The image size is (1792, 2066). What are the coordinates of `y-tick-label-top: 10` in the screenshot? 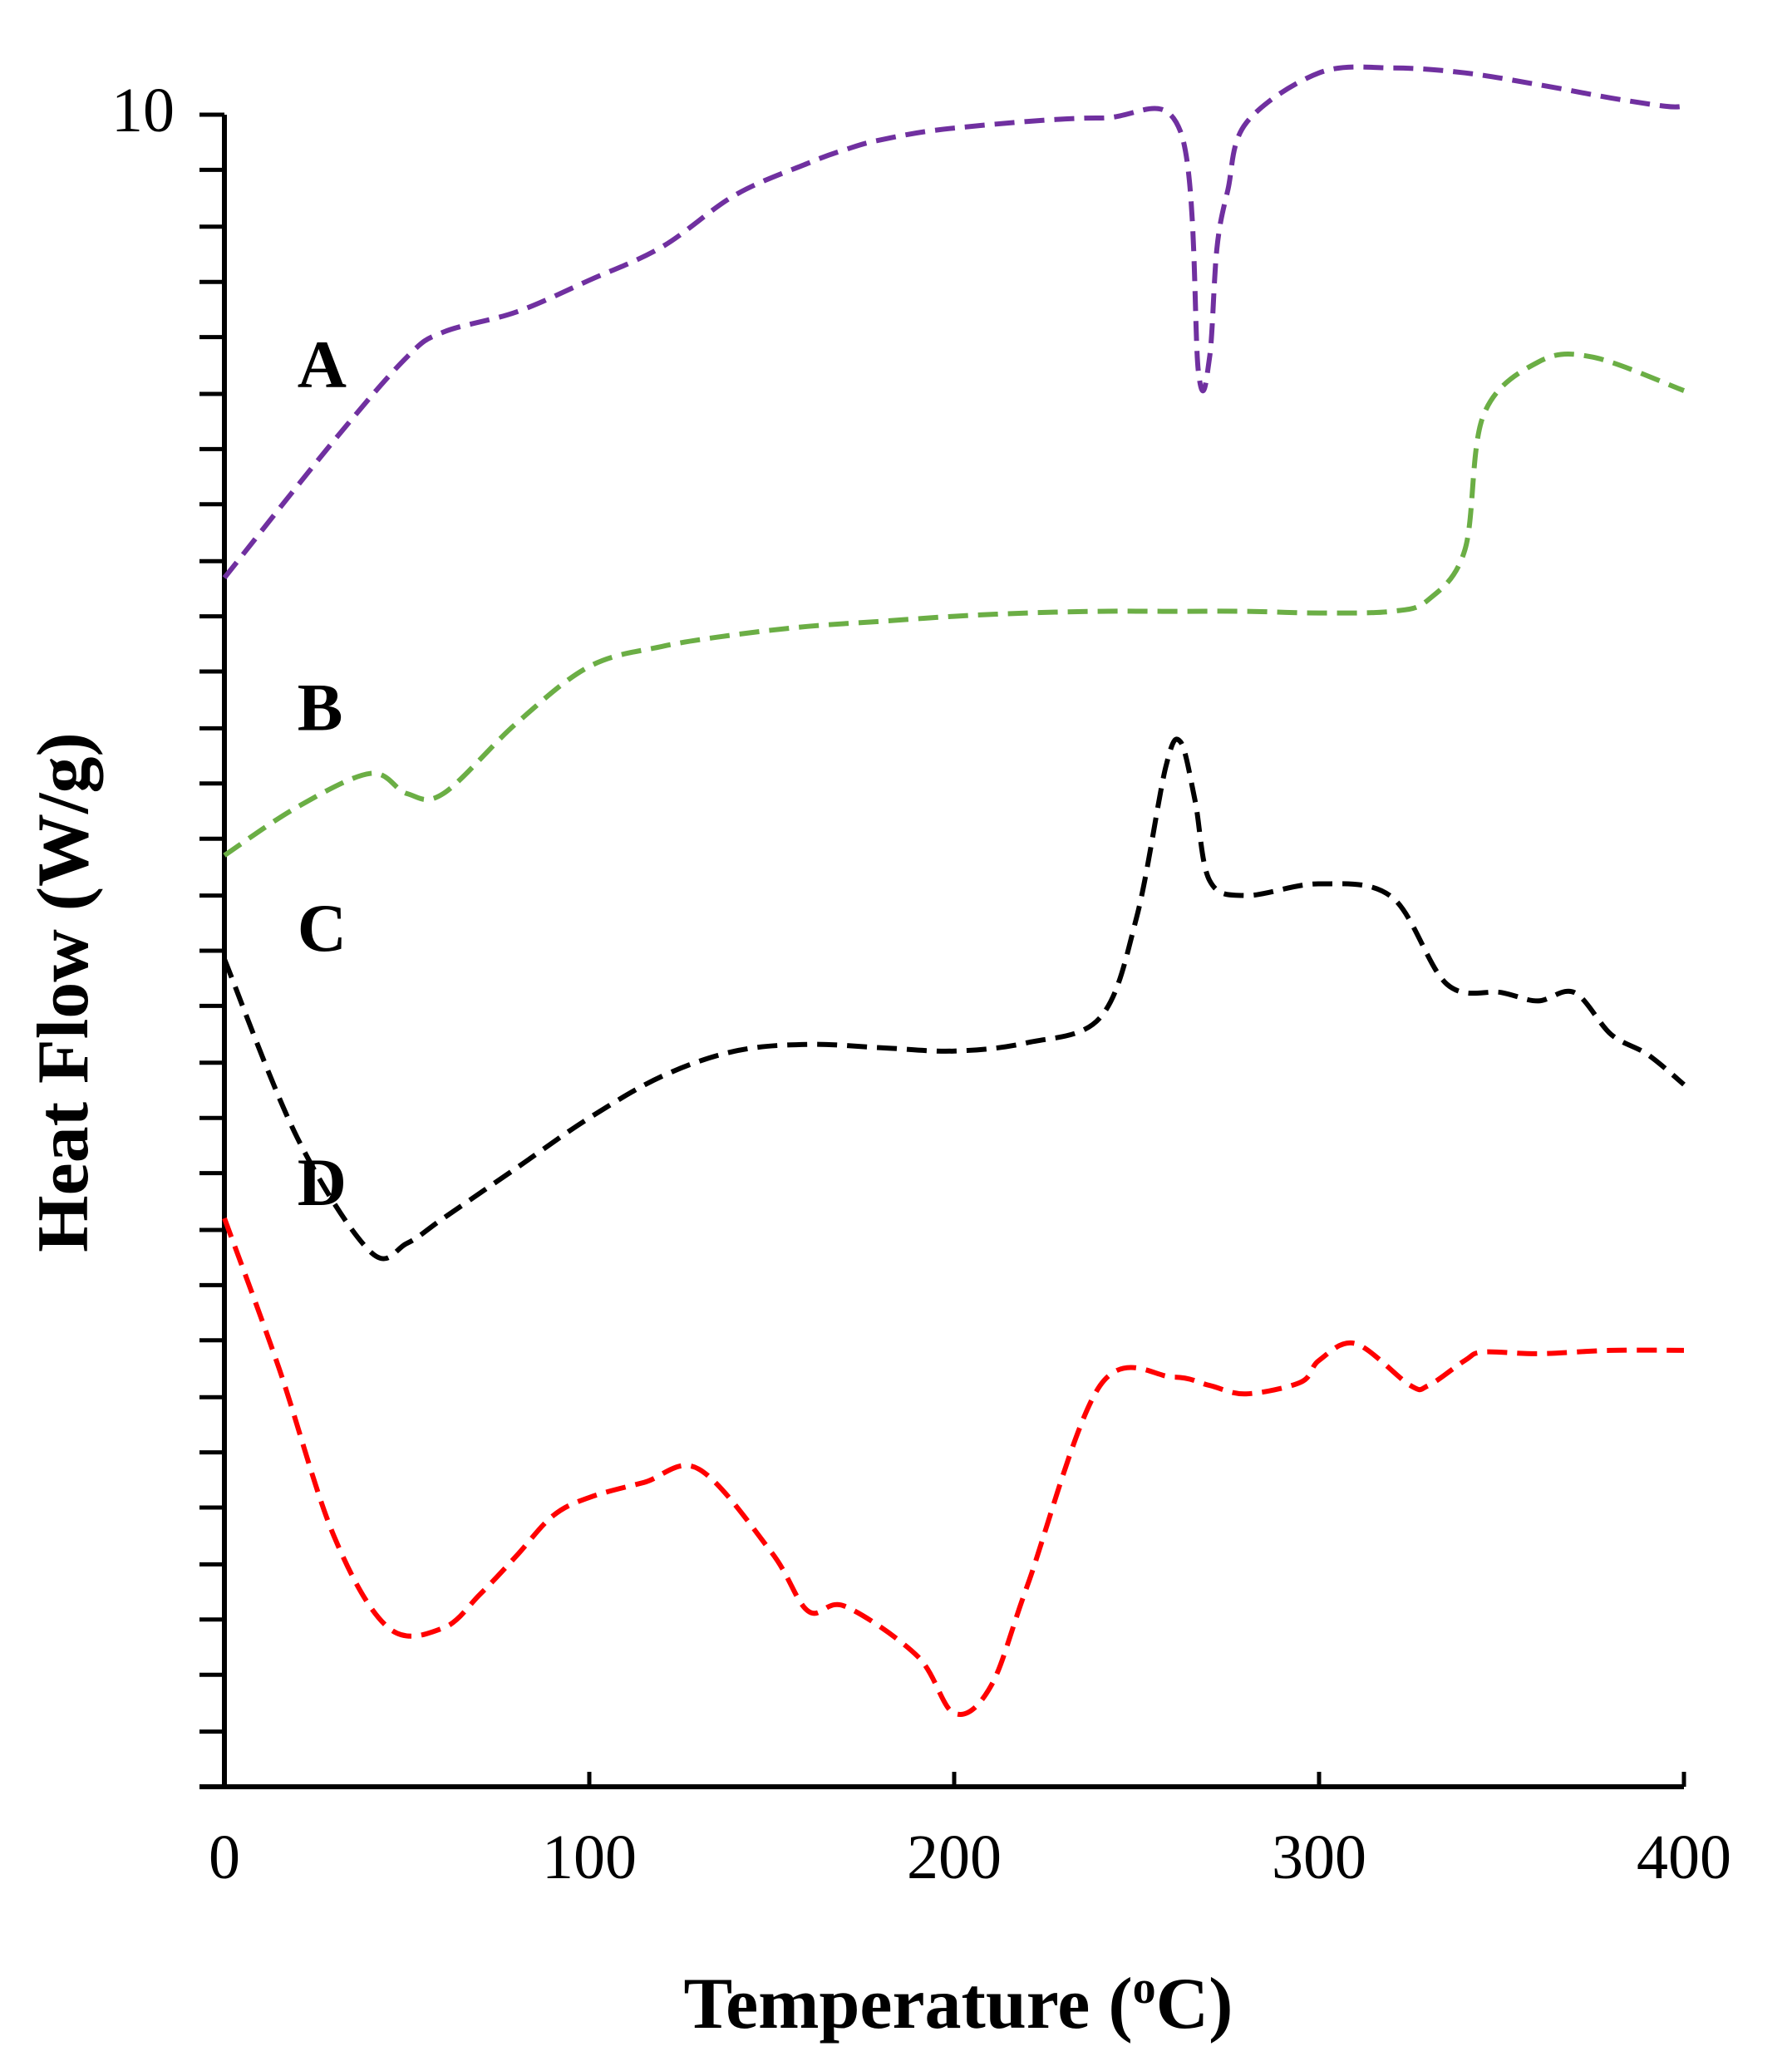 It's located at (143, 110).